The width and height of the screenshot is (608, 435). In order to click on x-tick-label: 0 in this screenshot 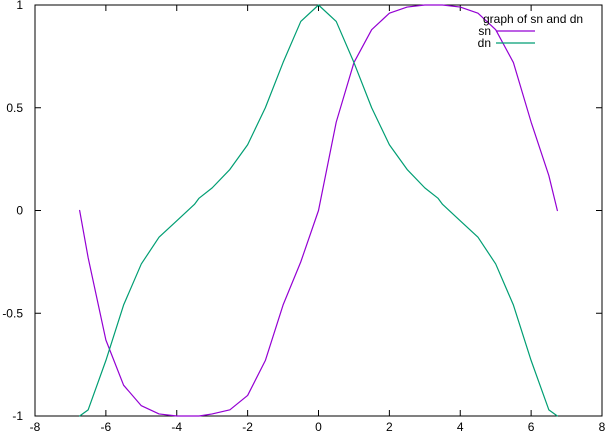, I will do `click(318, 427)`.